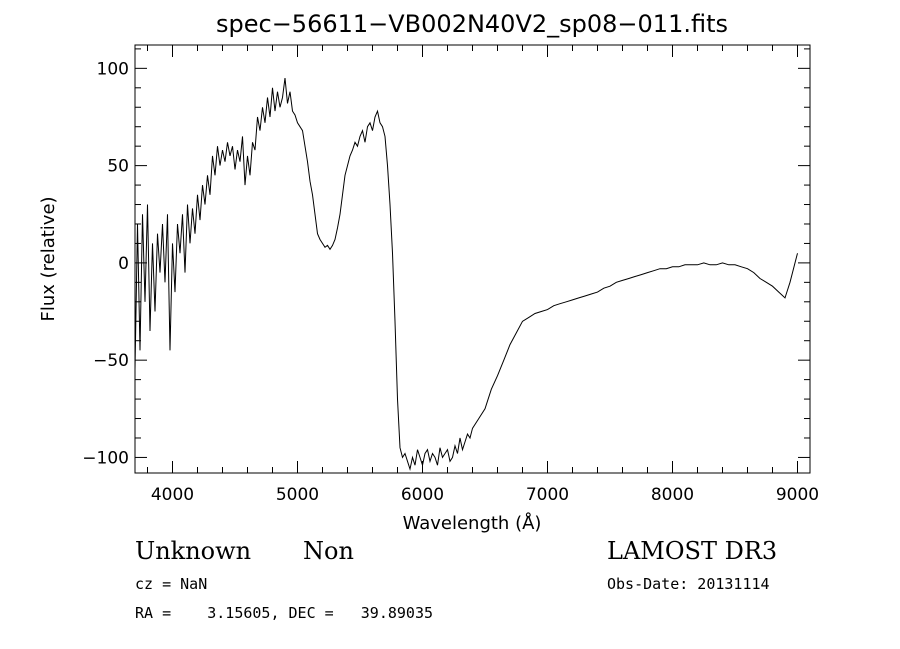  I want to click on y-tick-label: −100, so click(105, 458).